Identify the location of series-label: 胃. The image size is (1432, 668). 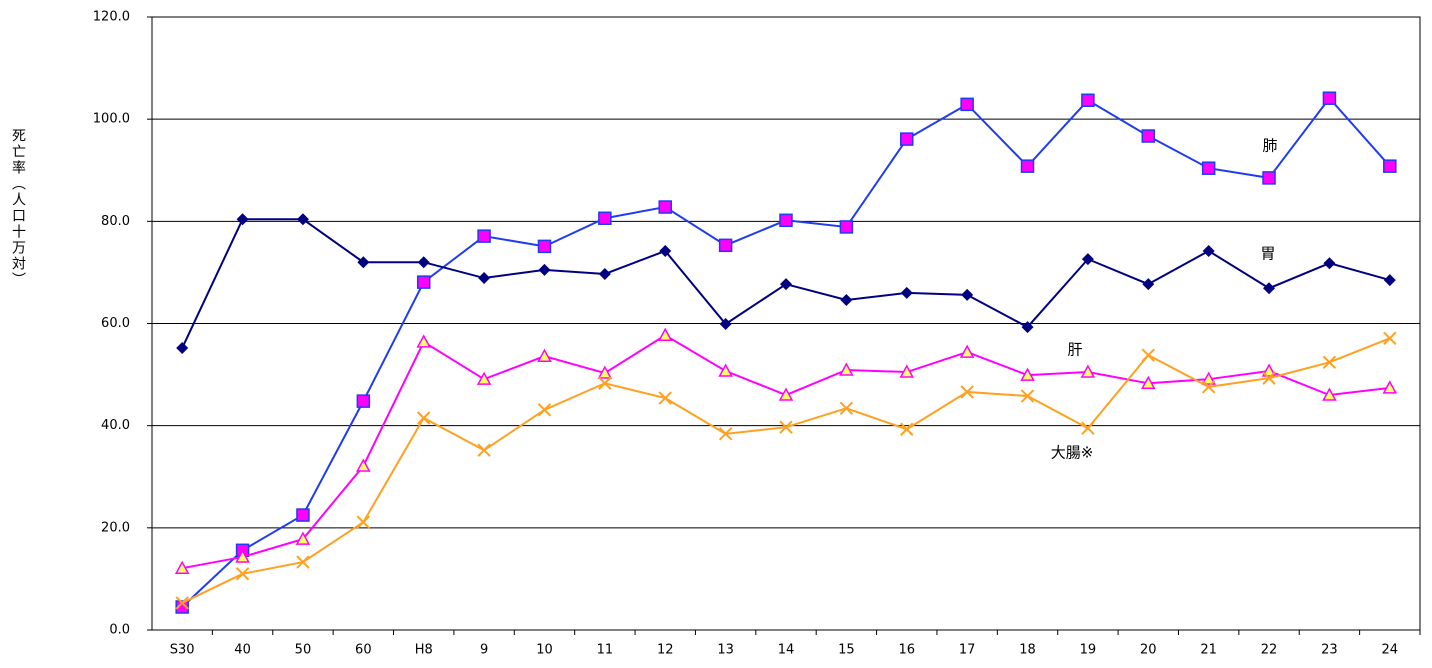
(1267, 254).